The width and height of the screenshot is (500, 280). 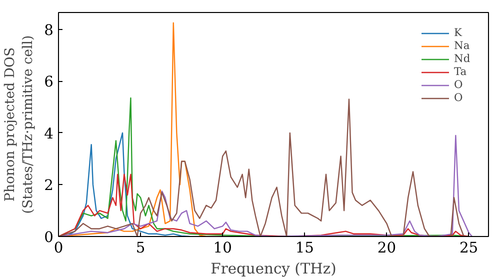 What do you see at coordinates (49, 30) in the screenshot?
I see `y-tick-label: 8` at bounding box center [49, 30].